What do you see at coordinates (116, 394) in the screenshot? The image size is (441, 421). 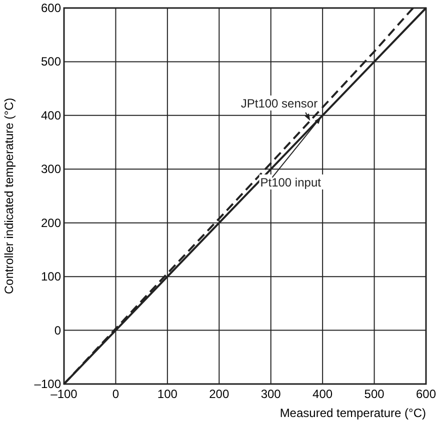 I see `x-tick-label: 0` at bounding box center [116, 394].